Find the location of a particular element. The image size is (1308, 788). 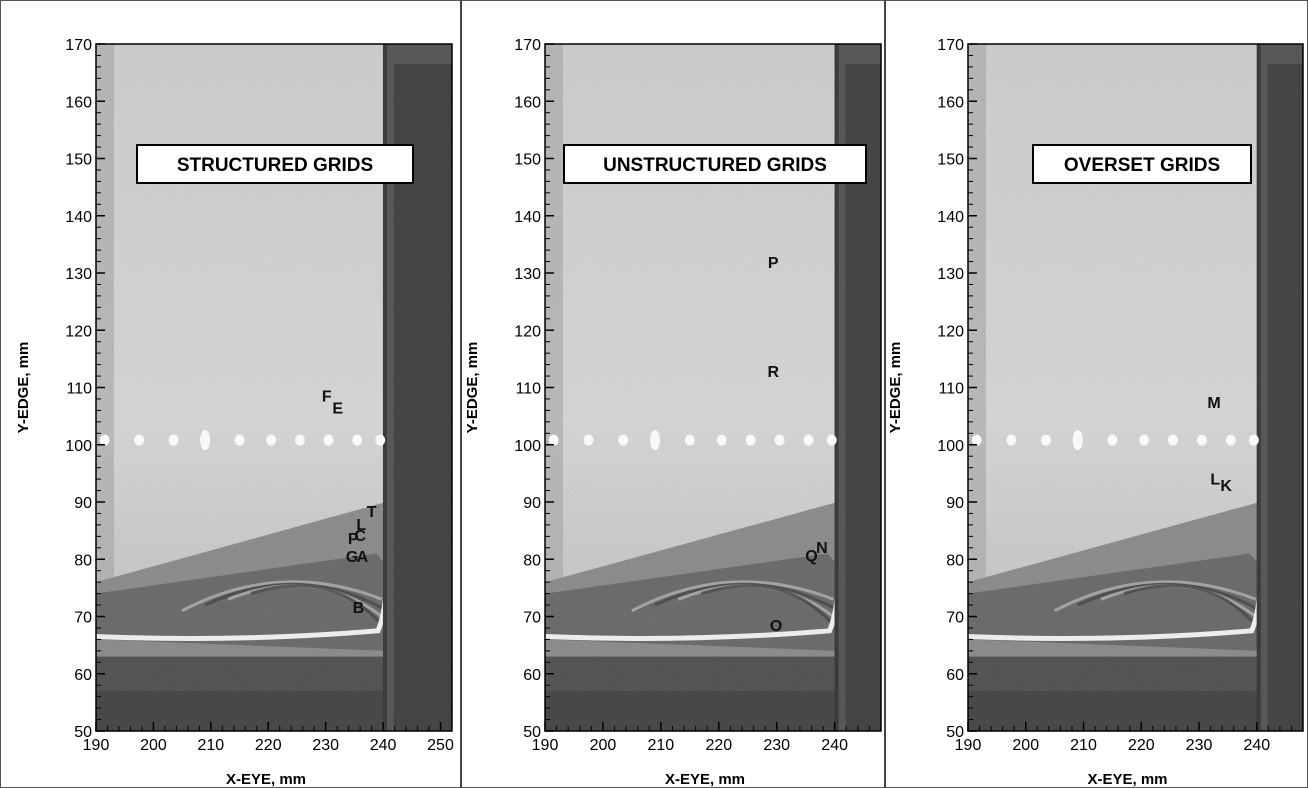

point-label-M: M is located at coordinates (1213, 403).